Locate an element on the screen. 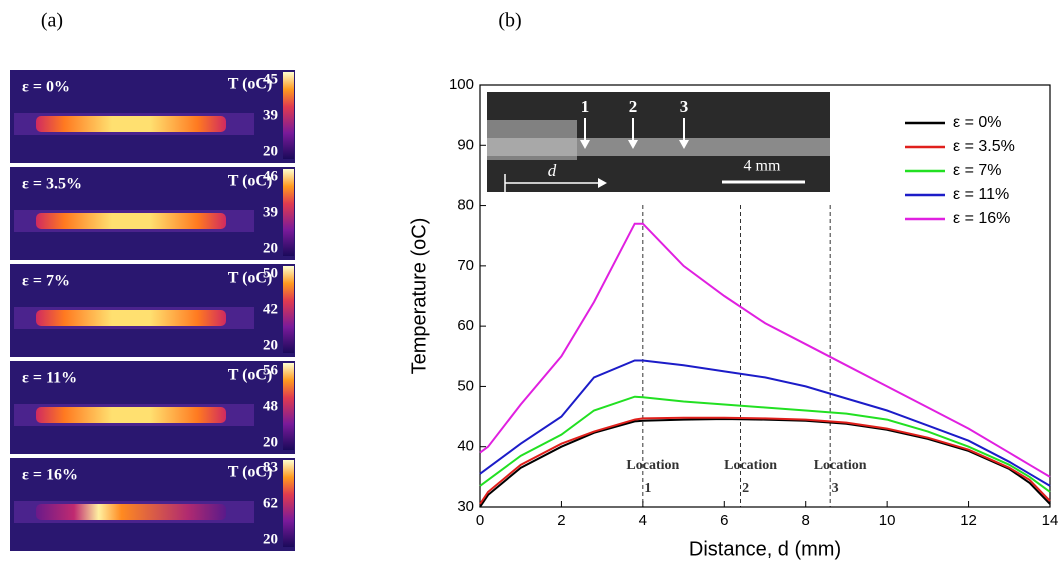 The image size is (1063, 571). x-tick-label: 4 is located at coordinates (643, 520).